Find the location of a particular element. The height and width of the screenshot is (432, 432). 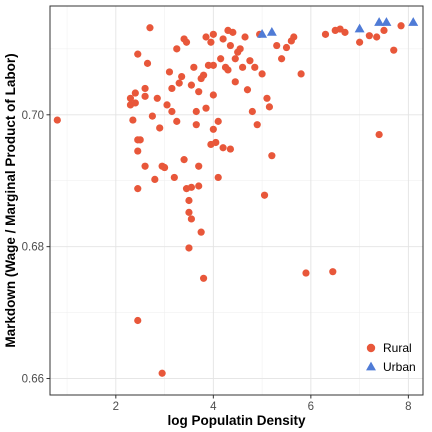

x-axis-ticks: 2 4 6 8 is located at coordinates (262, 404).